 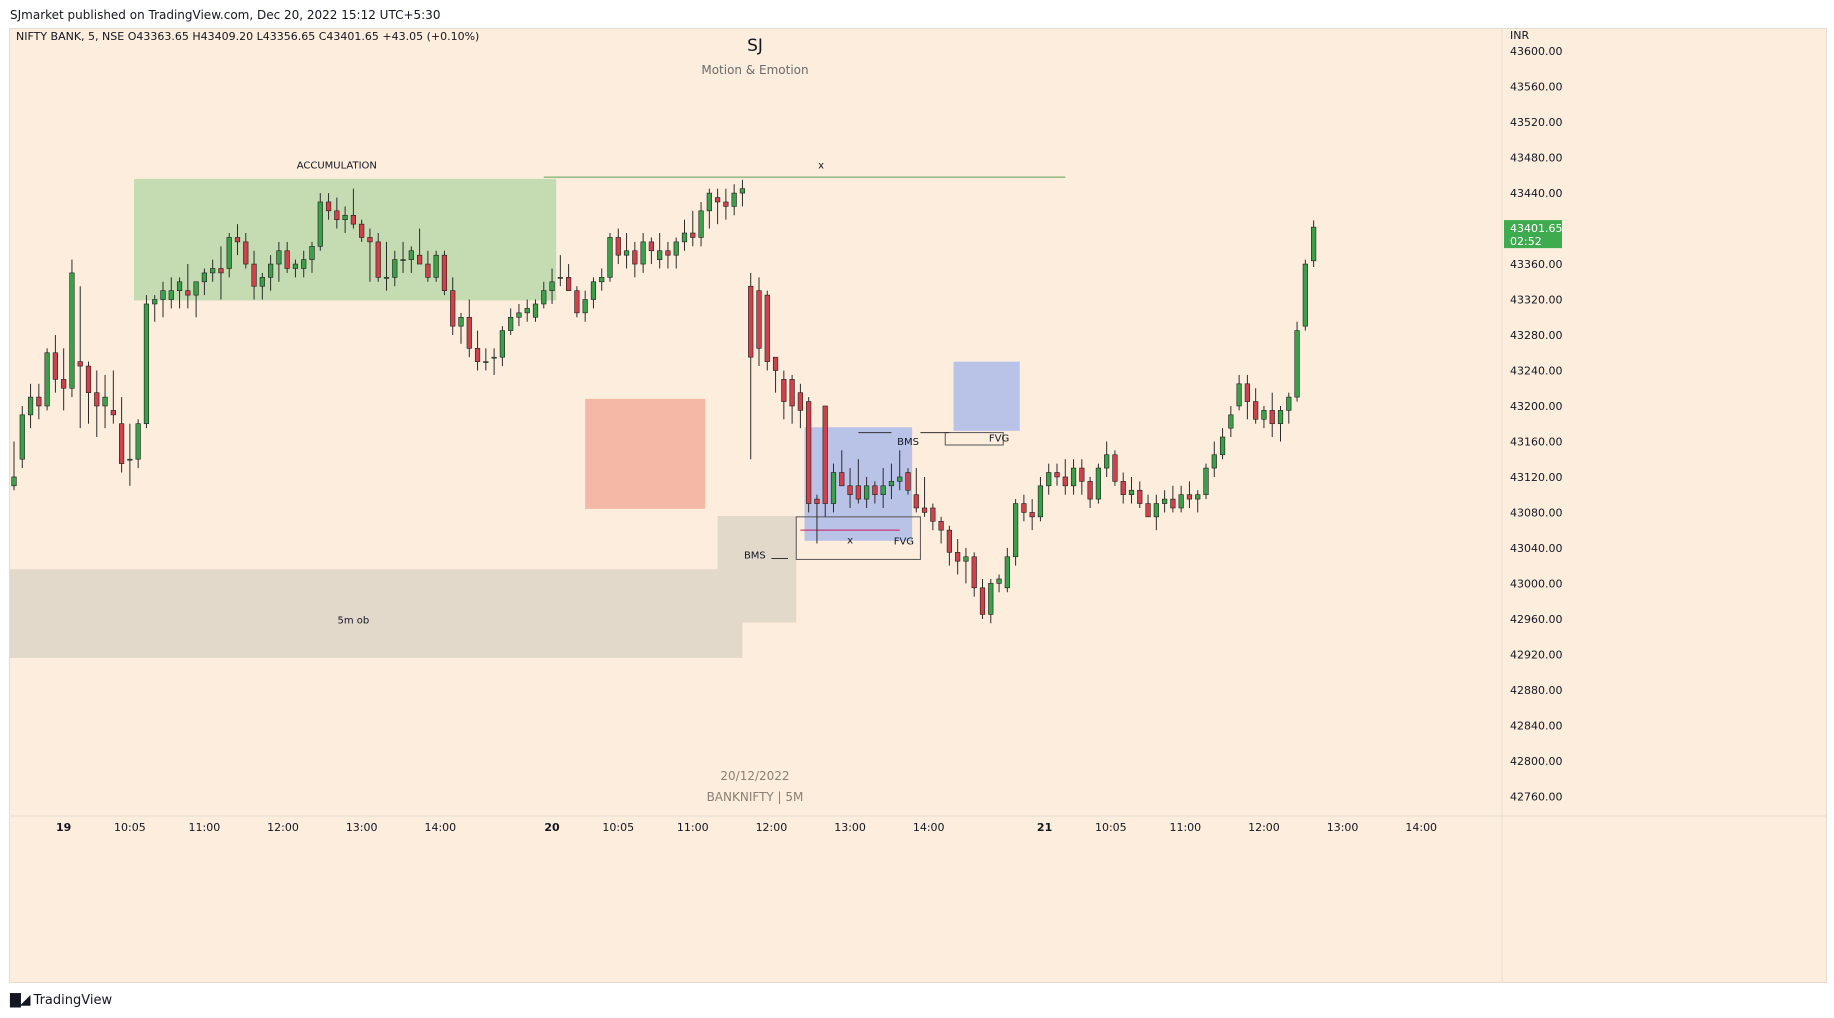 What do you see at coordinates (1536, 335) in the screenshot?
I see `price-tick-label: 43280.00` at bounding box center [1536, 335].